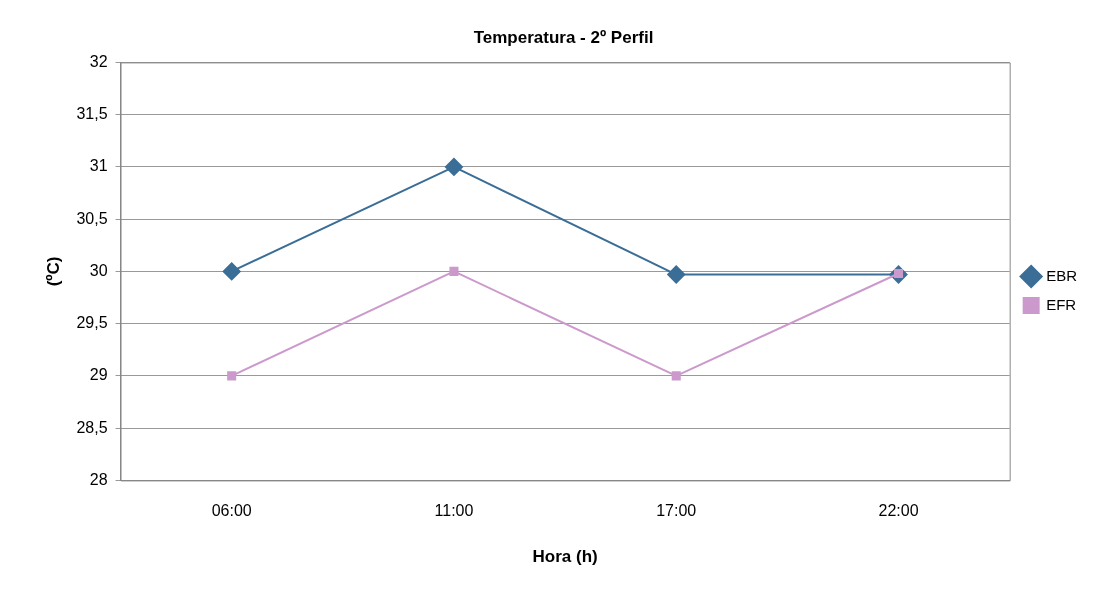  Describe the element at coordinates (92, 427) in the screenshot. I see `y-tick-label: 28,5` at that location.